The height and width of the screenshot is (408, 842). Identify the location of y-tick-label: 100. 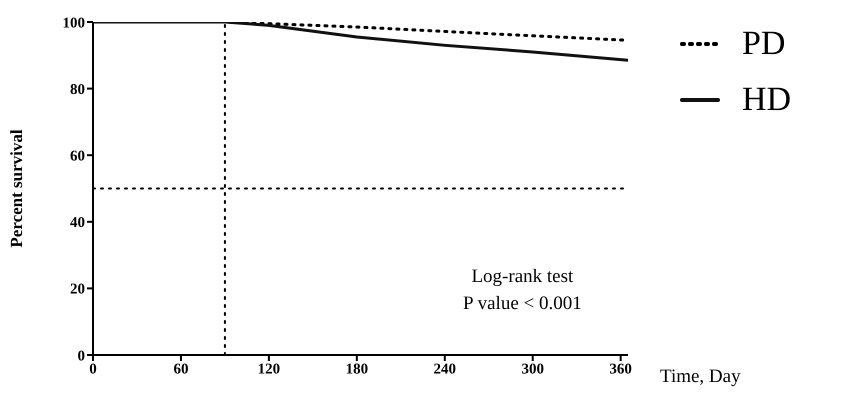
(73, 23).